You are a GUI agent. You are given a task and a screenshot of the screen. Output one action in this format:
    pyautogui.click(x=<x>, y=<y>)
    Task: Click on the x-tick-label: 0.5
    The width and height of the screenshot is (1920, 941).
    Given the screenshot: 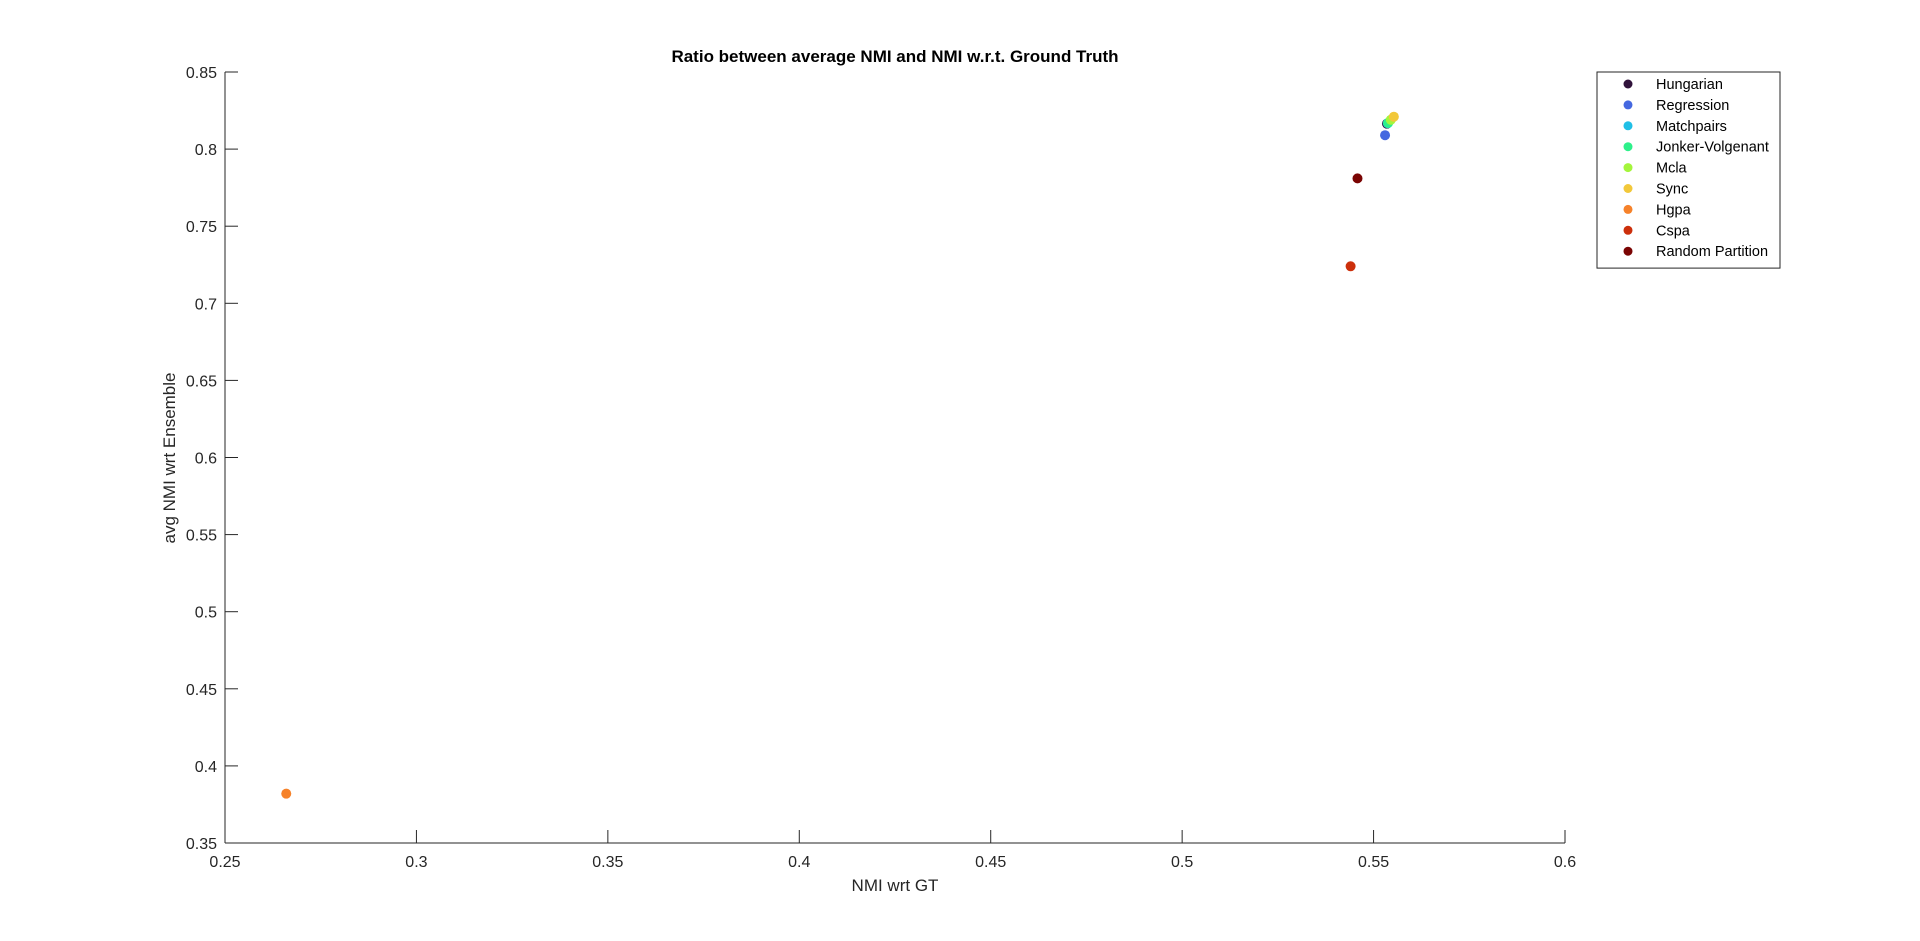 What is the action you would take?
    pyautogui.click(x=1182, y=862)
    